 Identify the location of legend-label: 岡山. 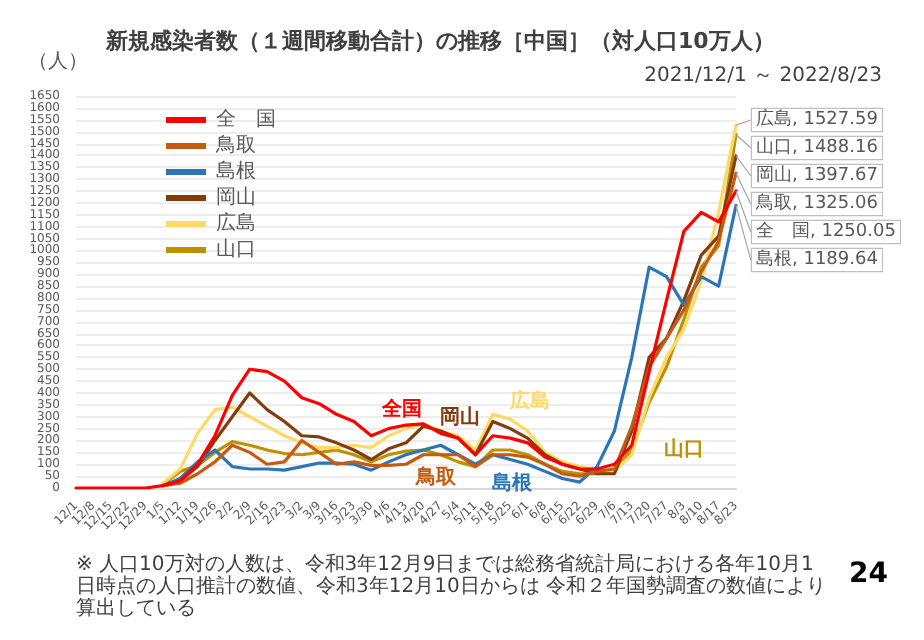
(236, 197).